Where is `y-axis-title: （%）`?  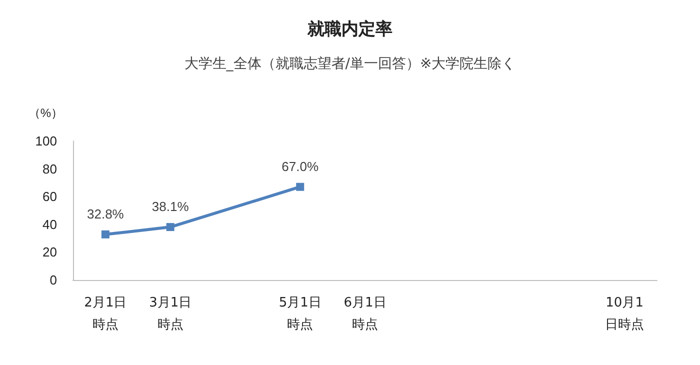 y-axis-title: （%） is located at coordinates (45, 113).